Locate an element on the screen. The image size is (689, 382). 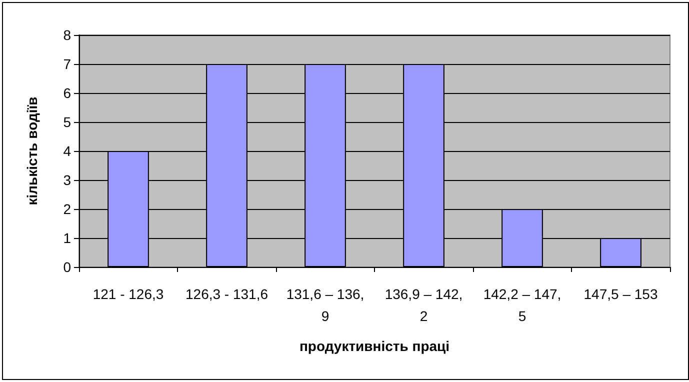
y-tick-label: 0 is located at coordinates (67, 267).